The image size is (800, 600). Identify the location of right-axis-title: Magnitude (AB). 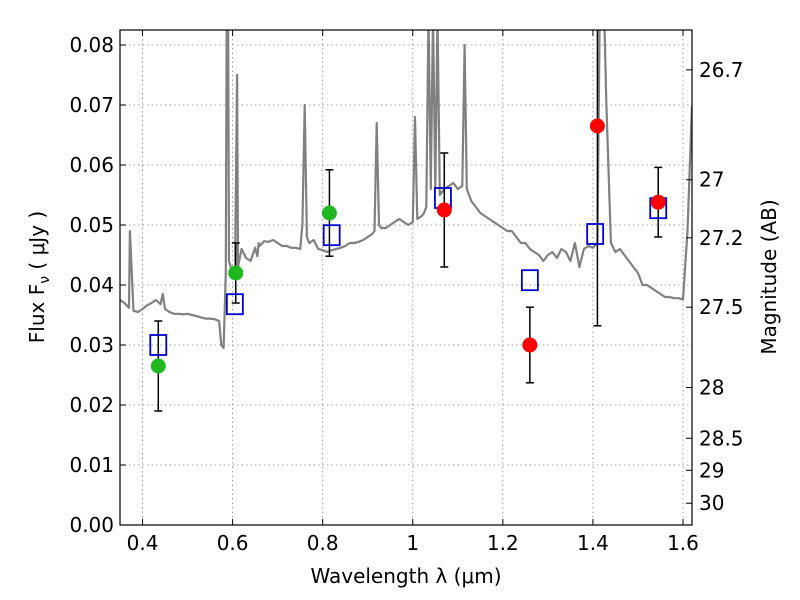
(769, 276).